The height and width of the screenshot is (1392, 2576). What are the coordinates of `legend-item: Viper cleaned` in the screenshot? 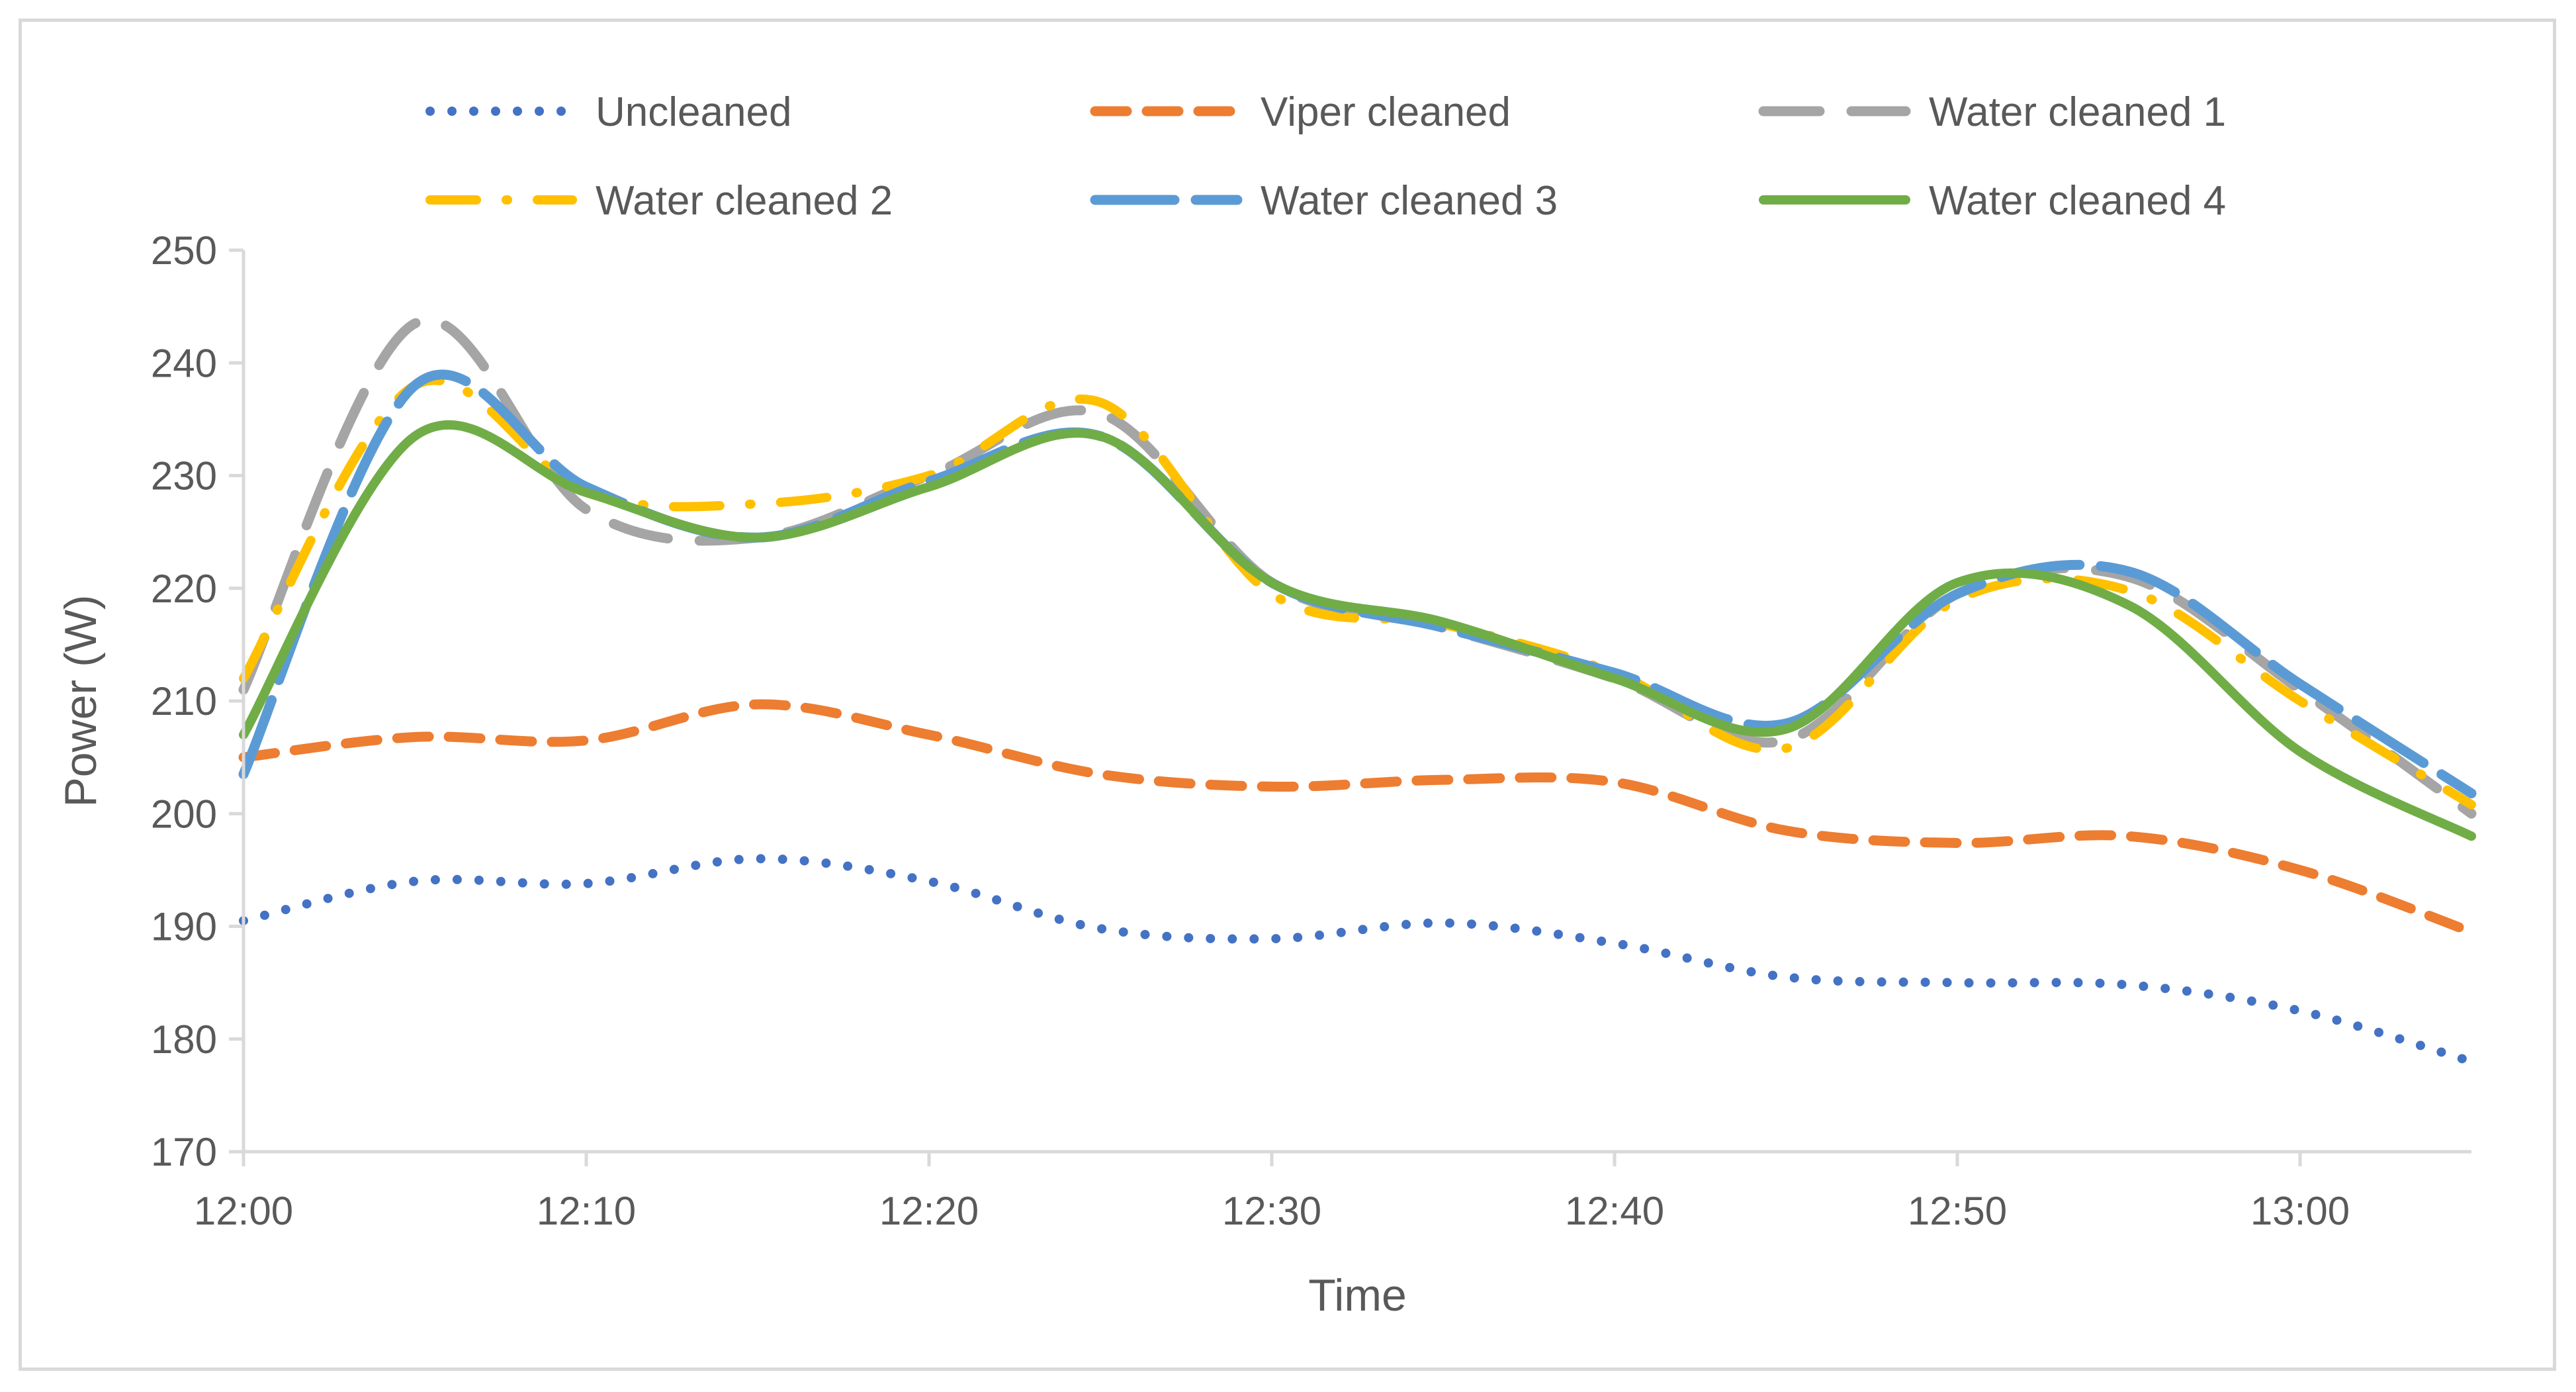 It's located at (1300, 112).